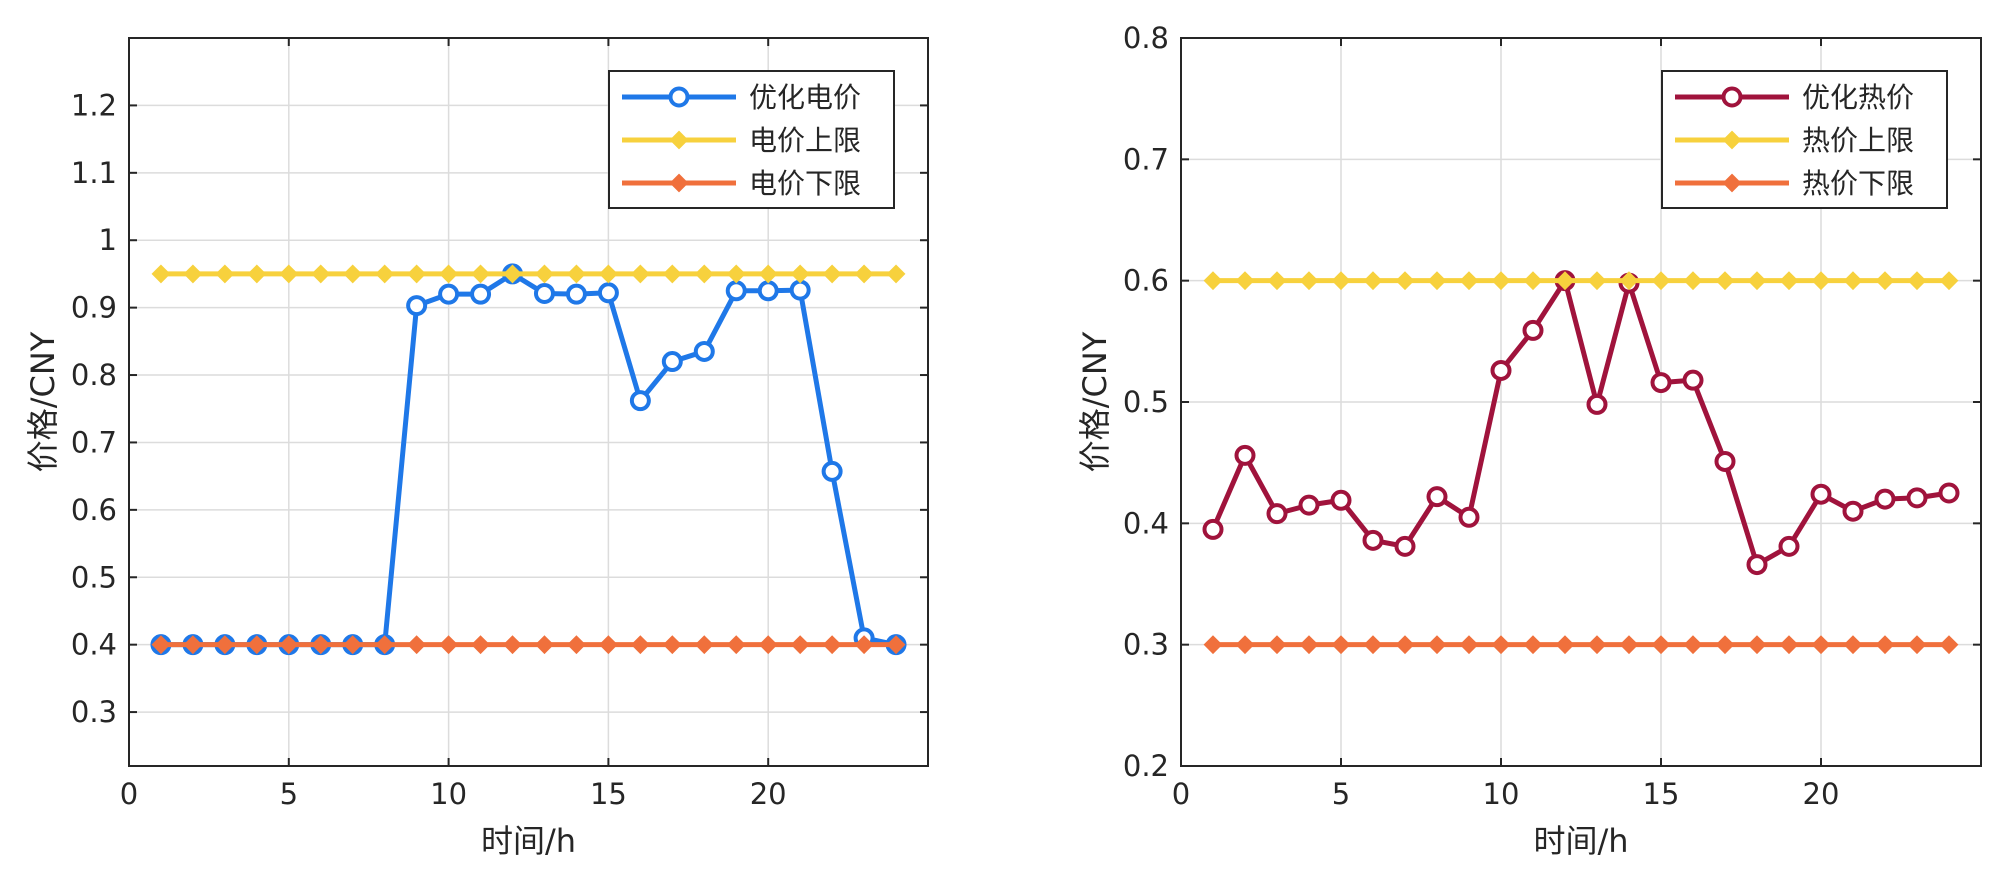  I want to click on x-tick-label: 20, so click(768, 794).